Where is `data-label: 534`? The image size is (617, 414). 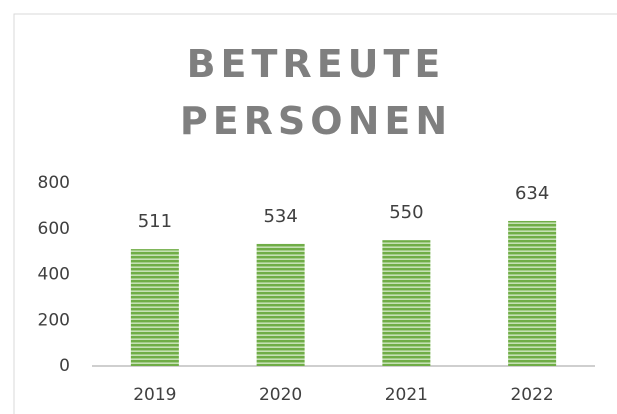
data-label: 534 is located at coordinates (280, 216).